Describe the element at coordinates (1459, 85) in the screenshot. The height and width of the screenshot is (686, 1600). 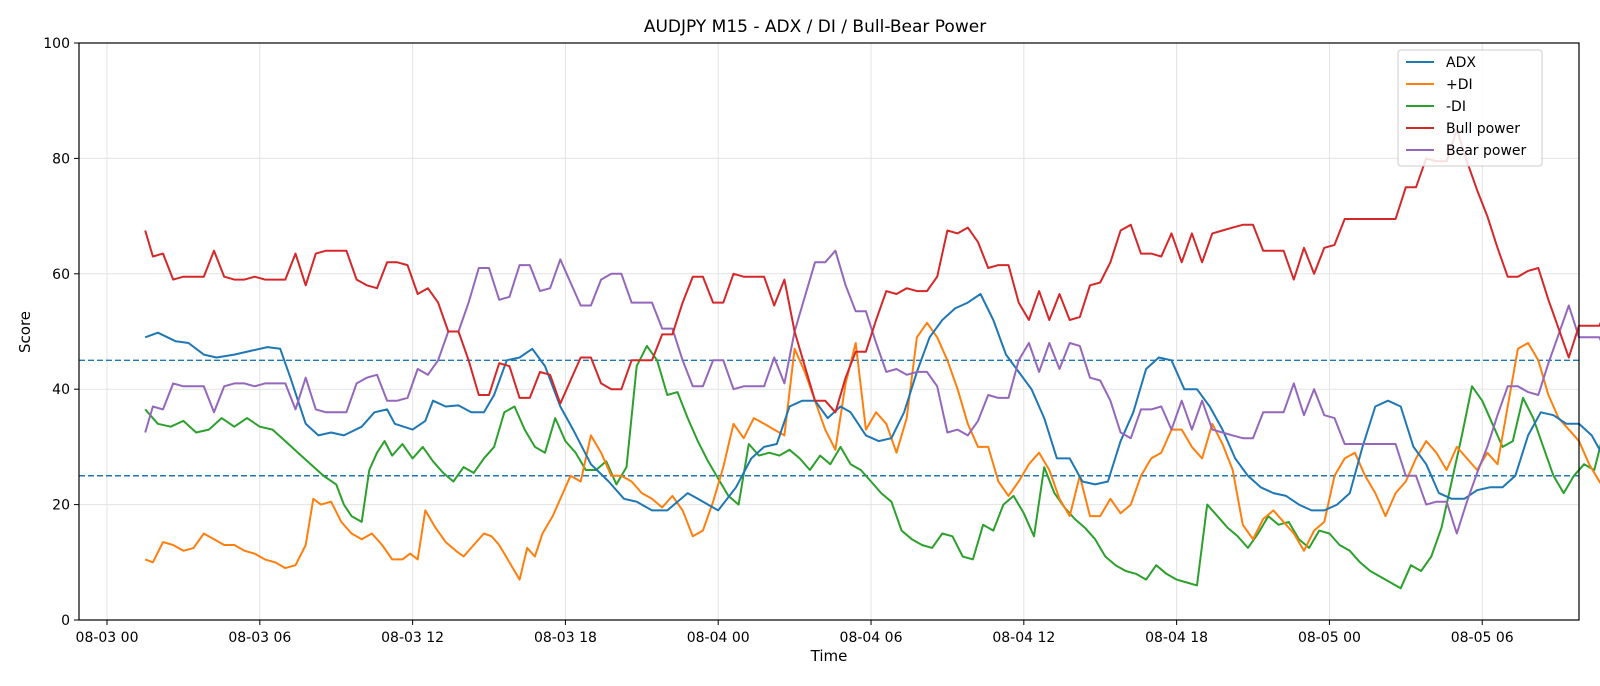
I see `legend-label: +DI` at that location.